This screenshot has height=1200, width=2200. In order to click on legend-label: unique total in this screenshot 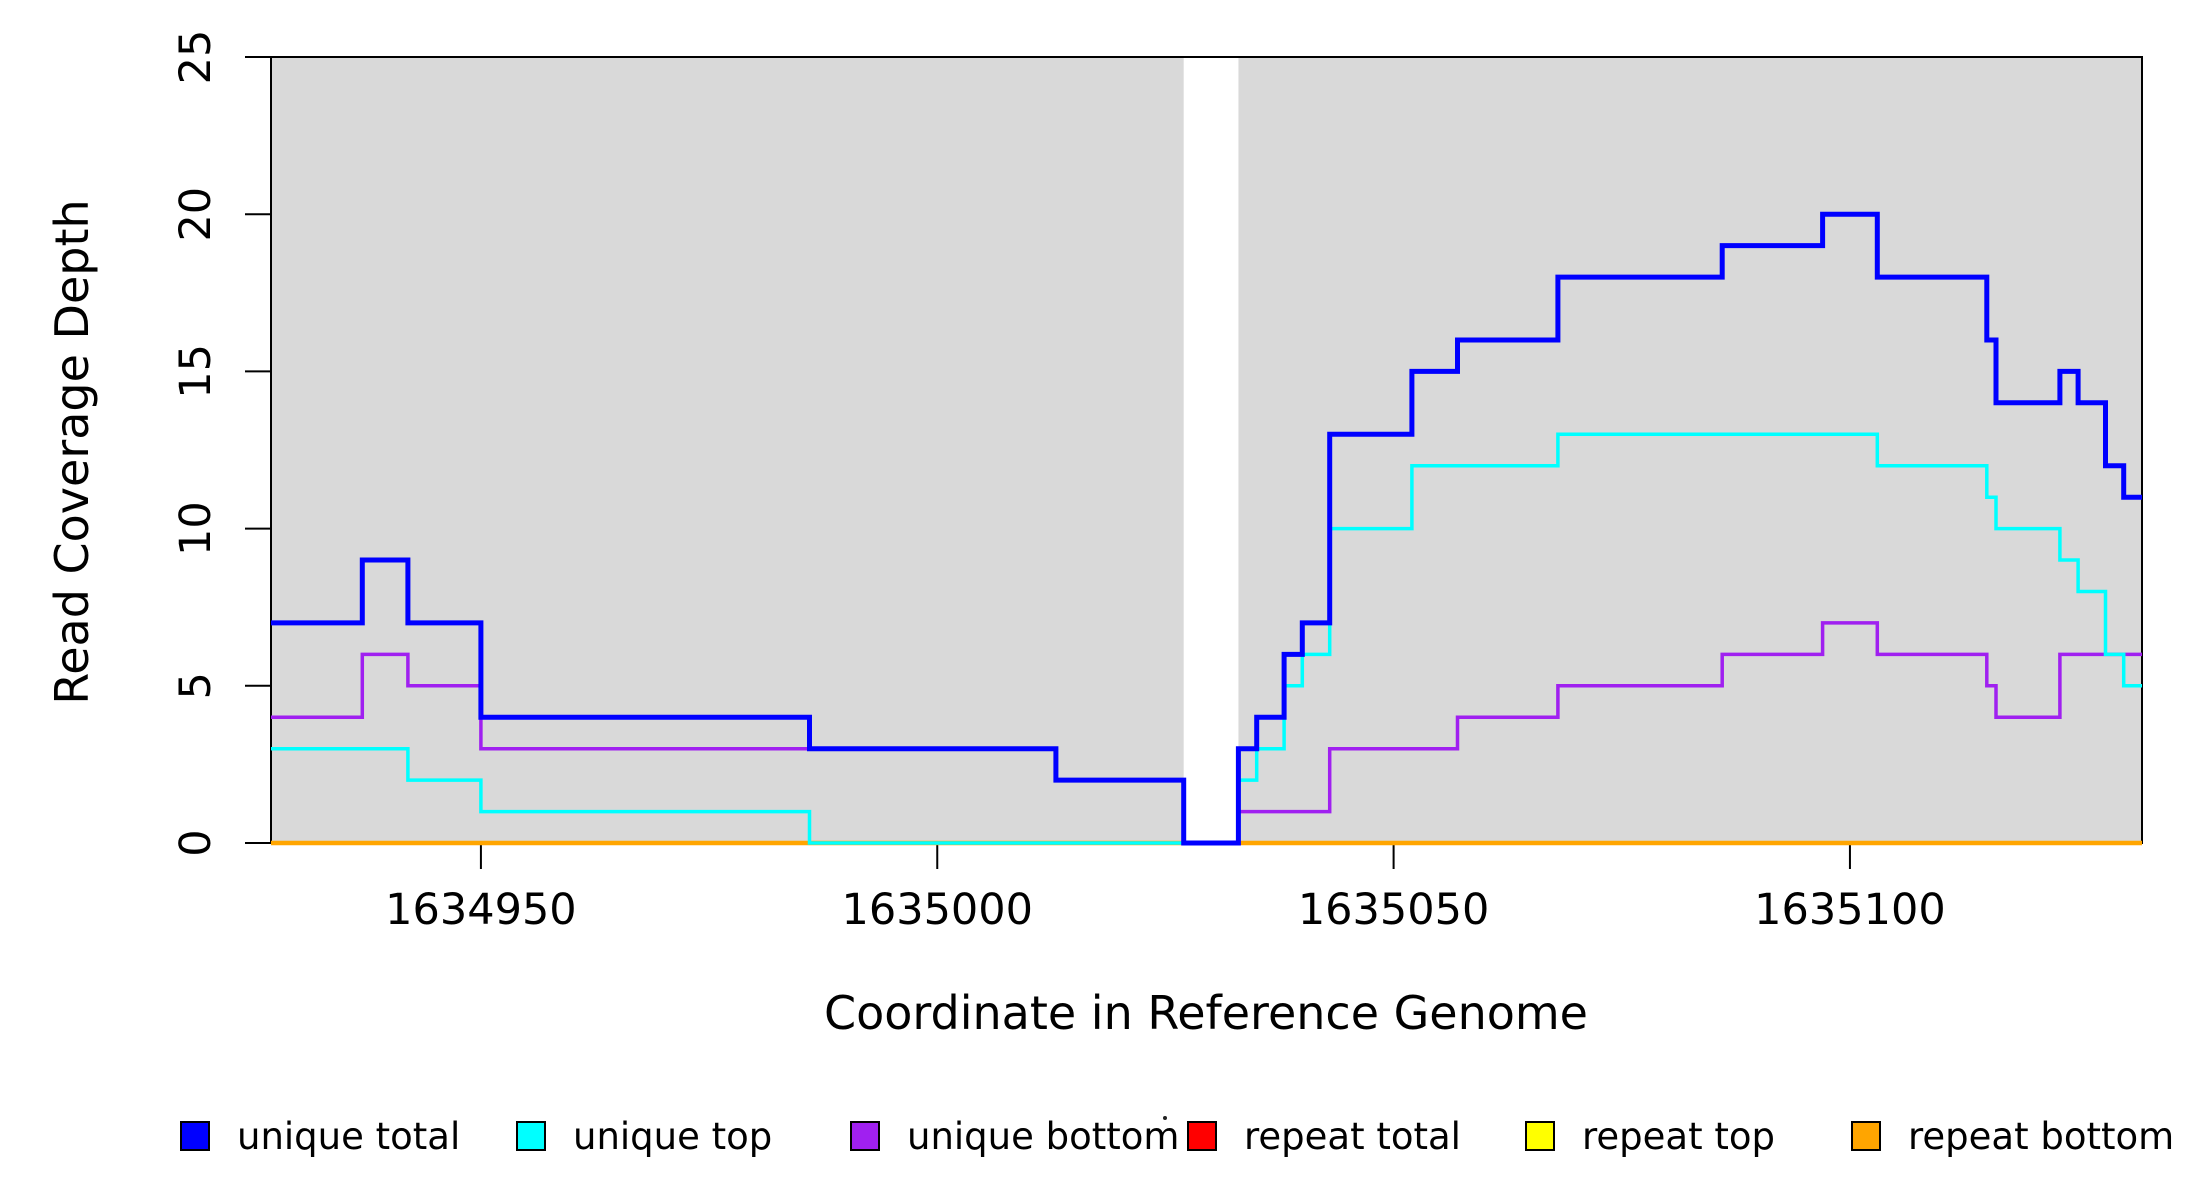, I will do `click(349, 1136)`.